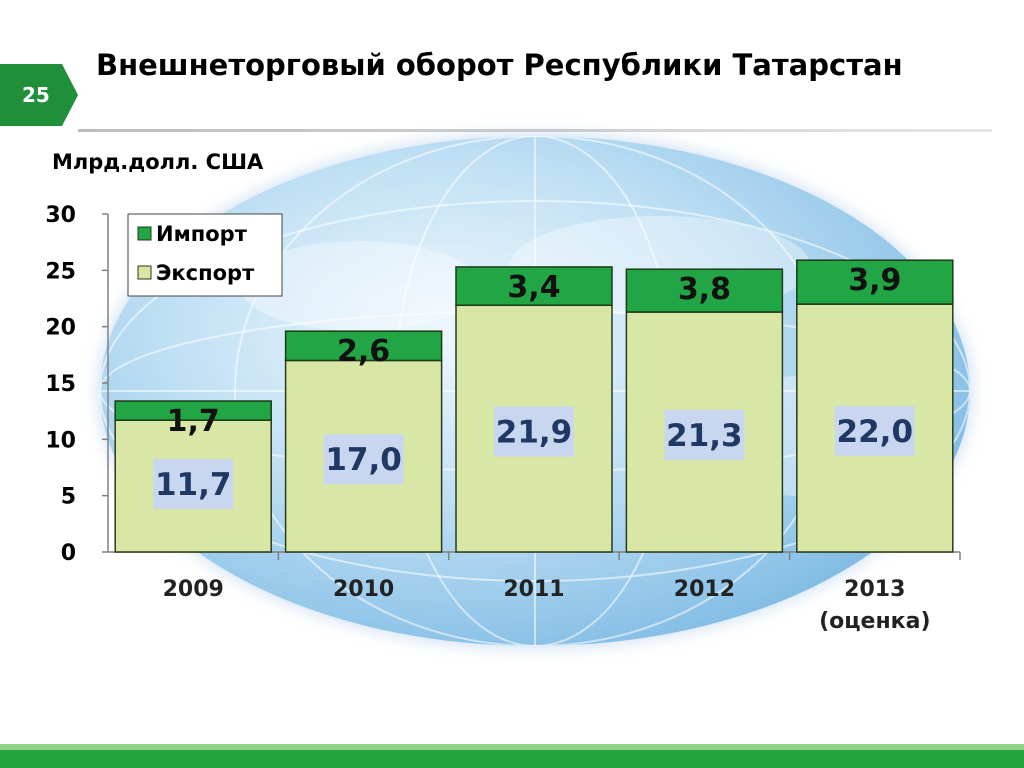  I want to click on y-tick-label: 10, so click(60, 440).